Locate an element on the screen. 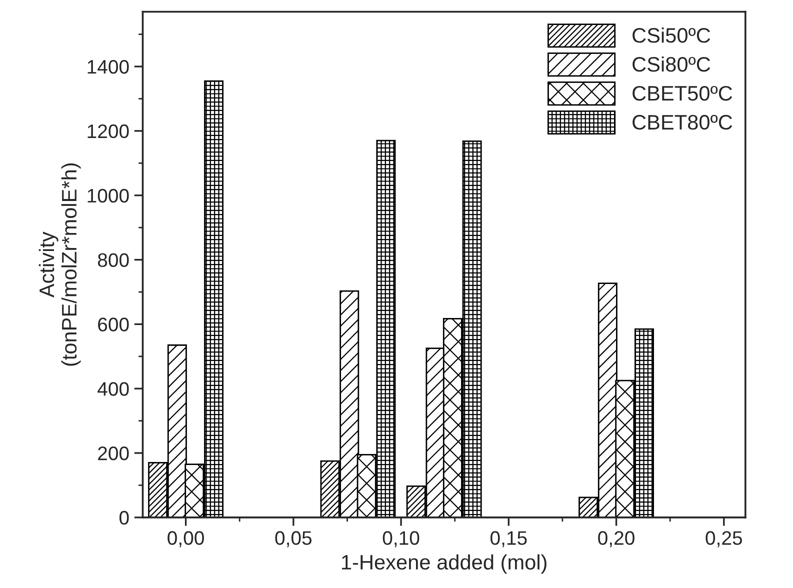 The image size is (793, 588). y-tick-label: 1200 is located at coordinates (108, 131).